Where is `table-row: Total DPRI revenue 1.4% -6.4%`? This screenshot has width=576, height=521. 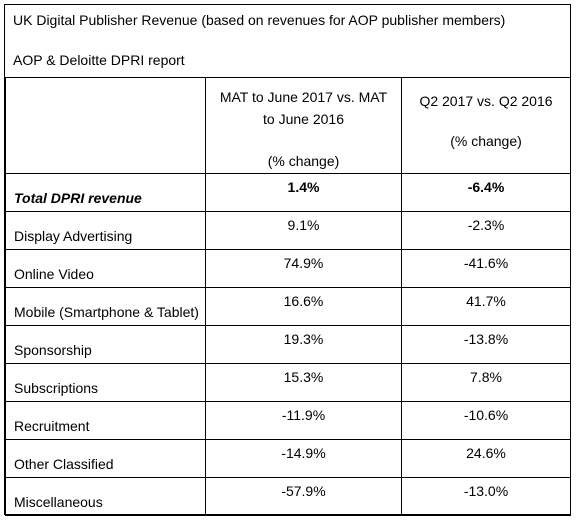
table-row: Total DPRI revenue 1.4% -6.4% is located at coordinates (288, 192).